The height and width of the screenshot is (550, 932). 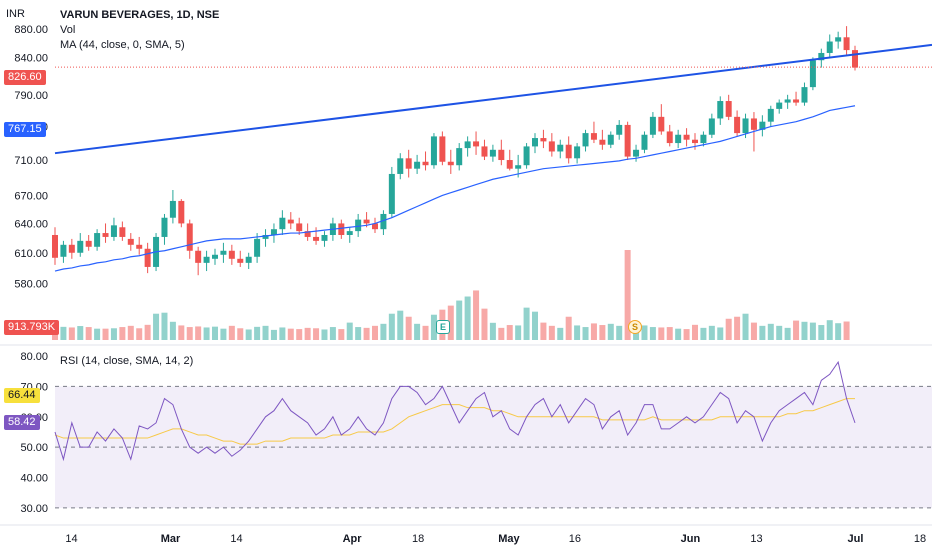 What do you see at coordinates (25, 129) in the screenshot?
I see `trendline-price-tag: 767.15` at bounding box center [25, 129].